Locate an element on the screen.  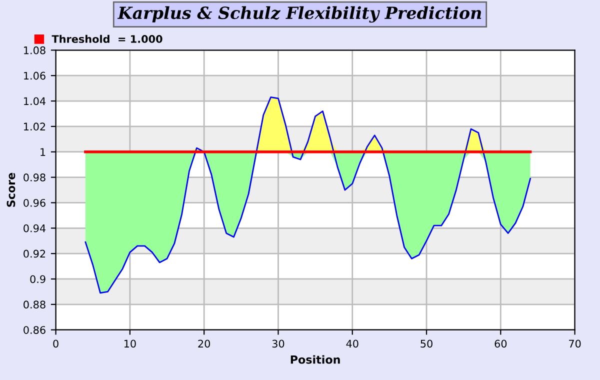
x-tick-label: 60 is located at coordinates (500, 344).